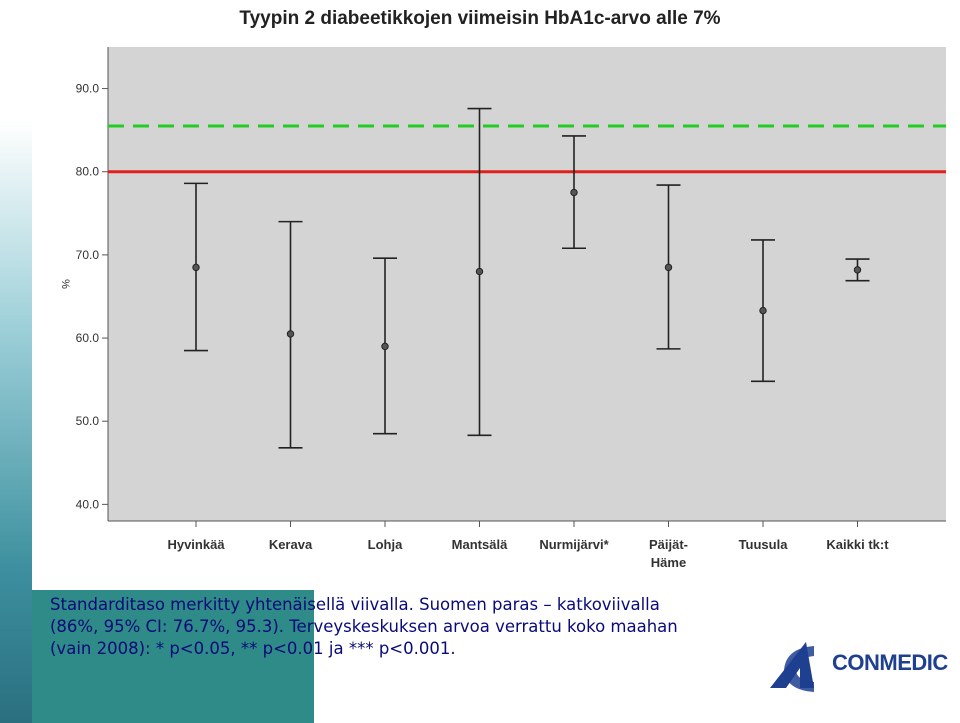 The height and width of the screenshot is (723, 960). What do you see at coordinates (480, 544) in the screenshot?
I see `x-tick-label: Mantsälä` at bounding box center [480, 544].